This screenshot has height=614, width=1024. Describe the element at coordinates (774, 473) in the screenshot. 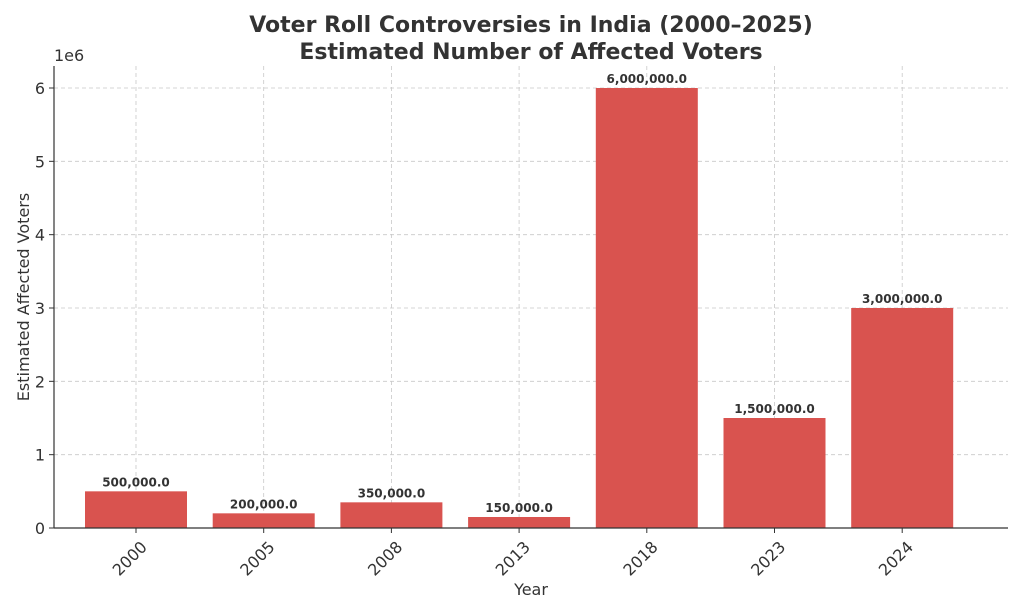

I see `bar-2023` at that location.